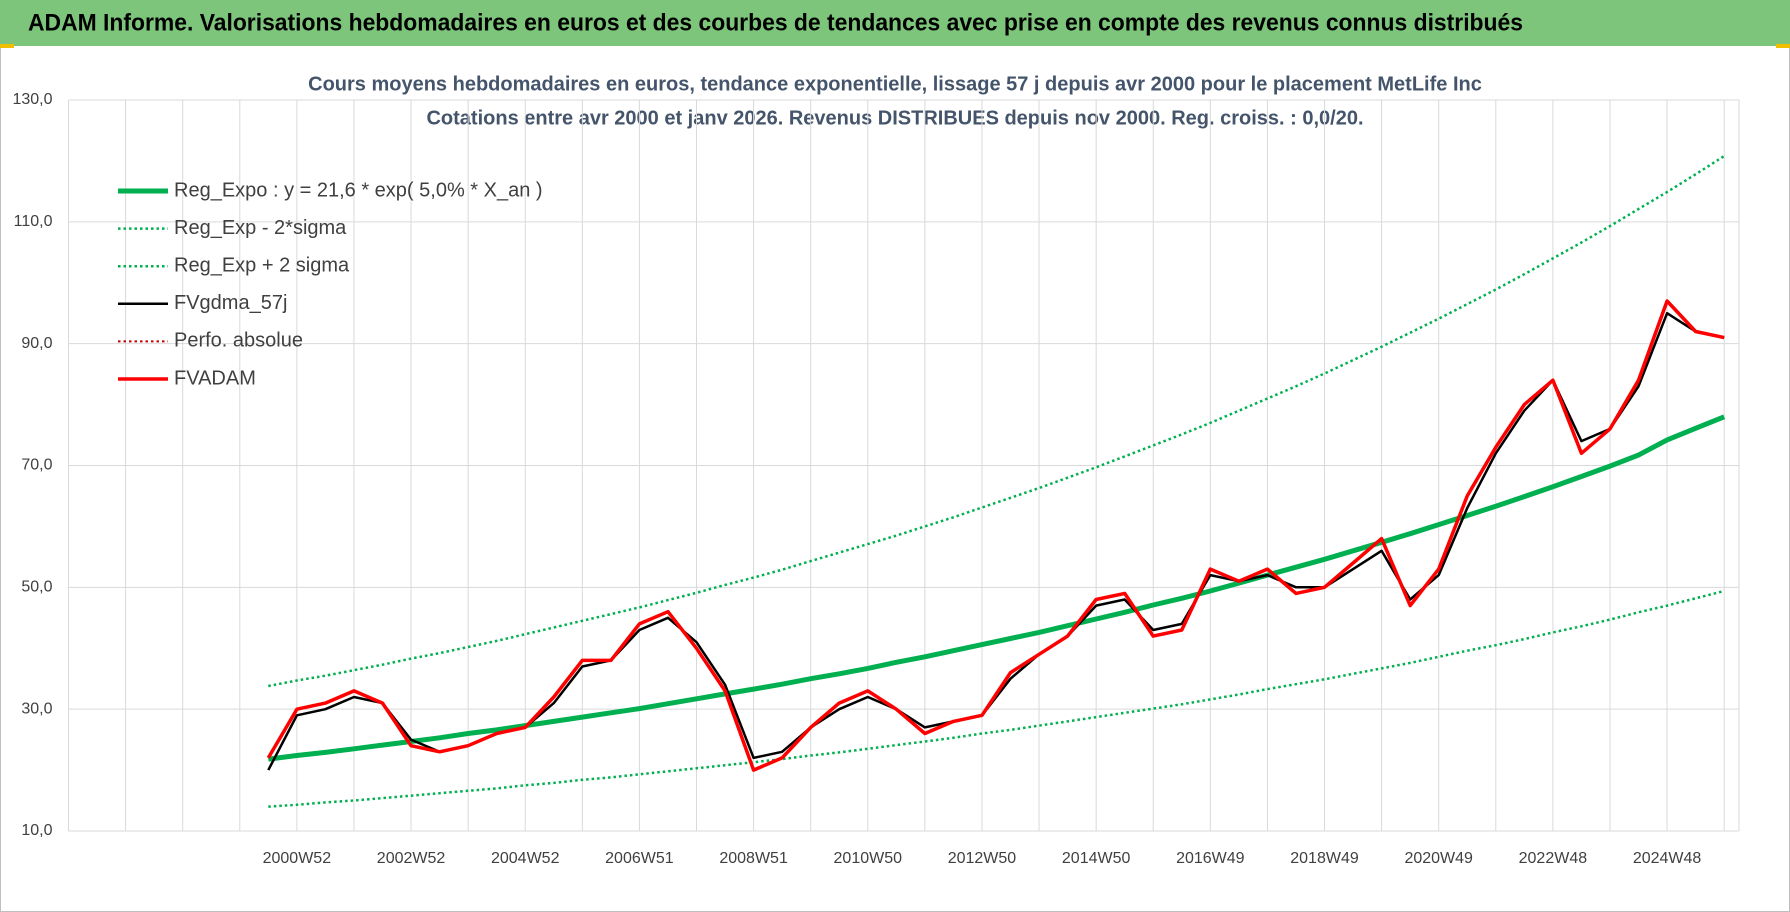 The height and width of the screenshot is (912, 1790). Describe the element at coordinates (639, 858) in the screenshot. I see `x-tick-label: 2006W51` at that location.